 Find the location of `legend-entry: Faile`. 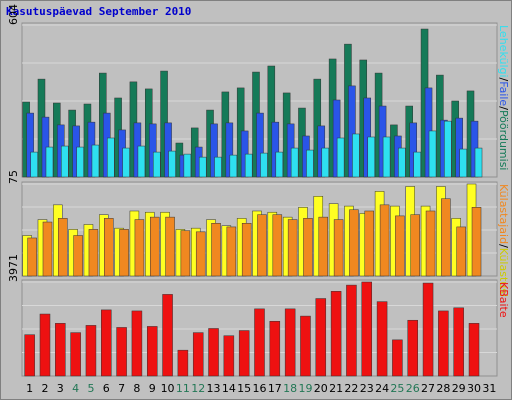

legend-entry: Faile is located at coordinates (503, 93).